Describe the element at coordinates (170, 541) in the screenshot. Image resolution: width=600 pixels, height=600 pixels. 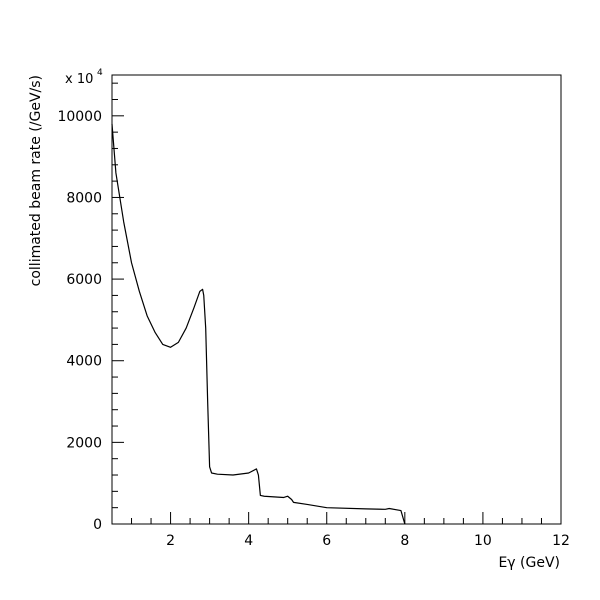
I see `x-tick-label: 2` at that location.